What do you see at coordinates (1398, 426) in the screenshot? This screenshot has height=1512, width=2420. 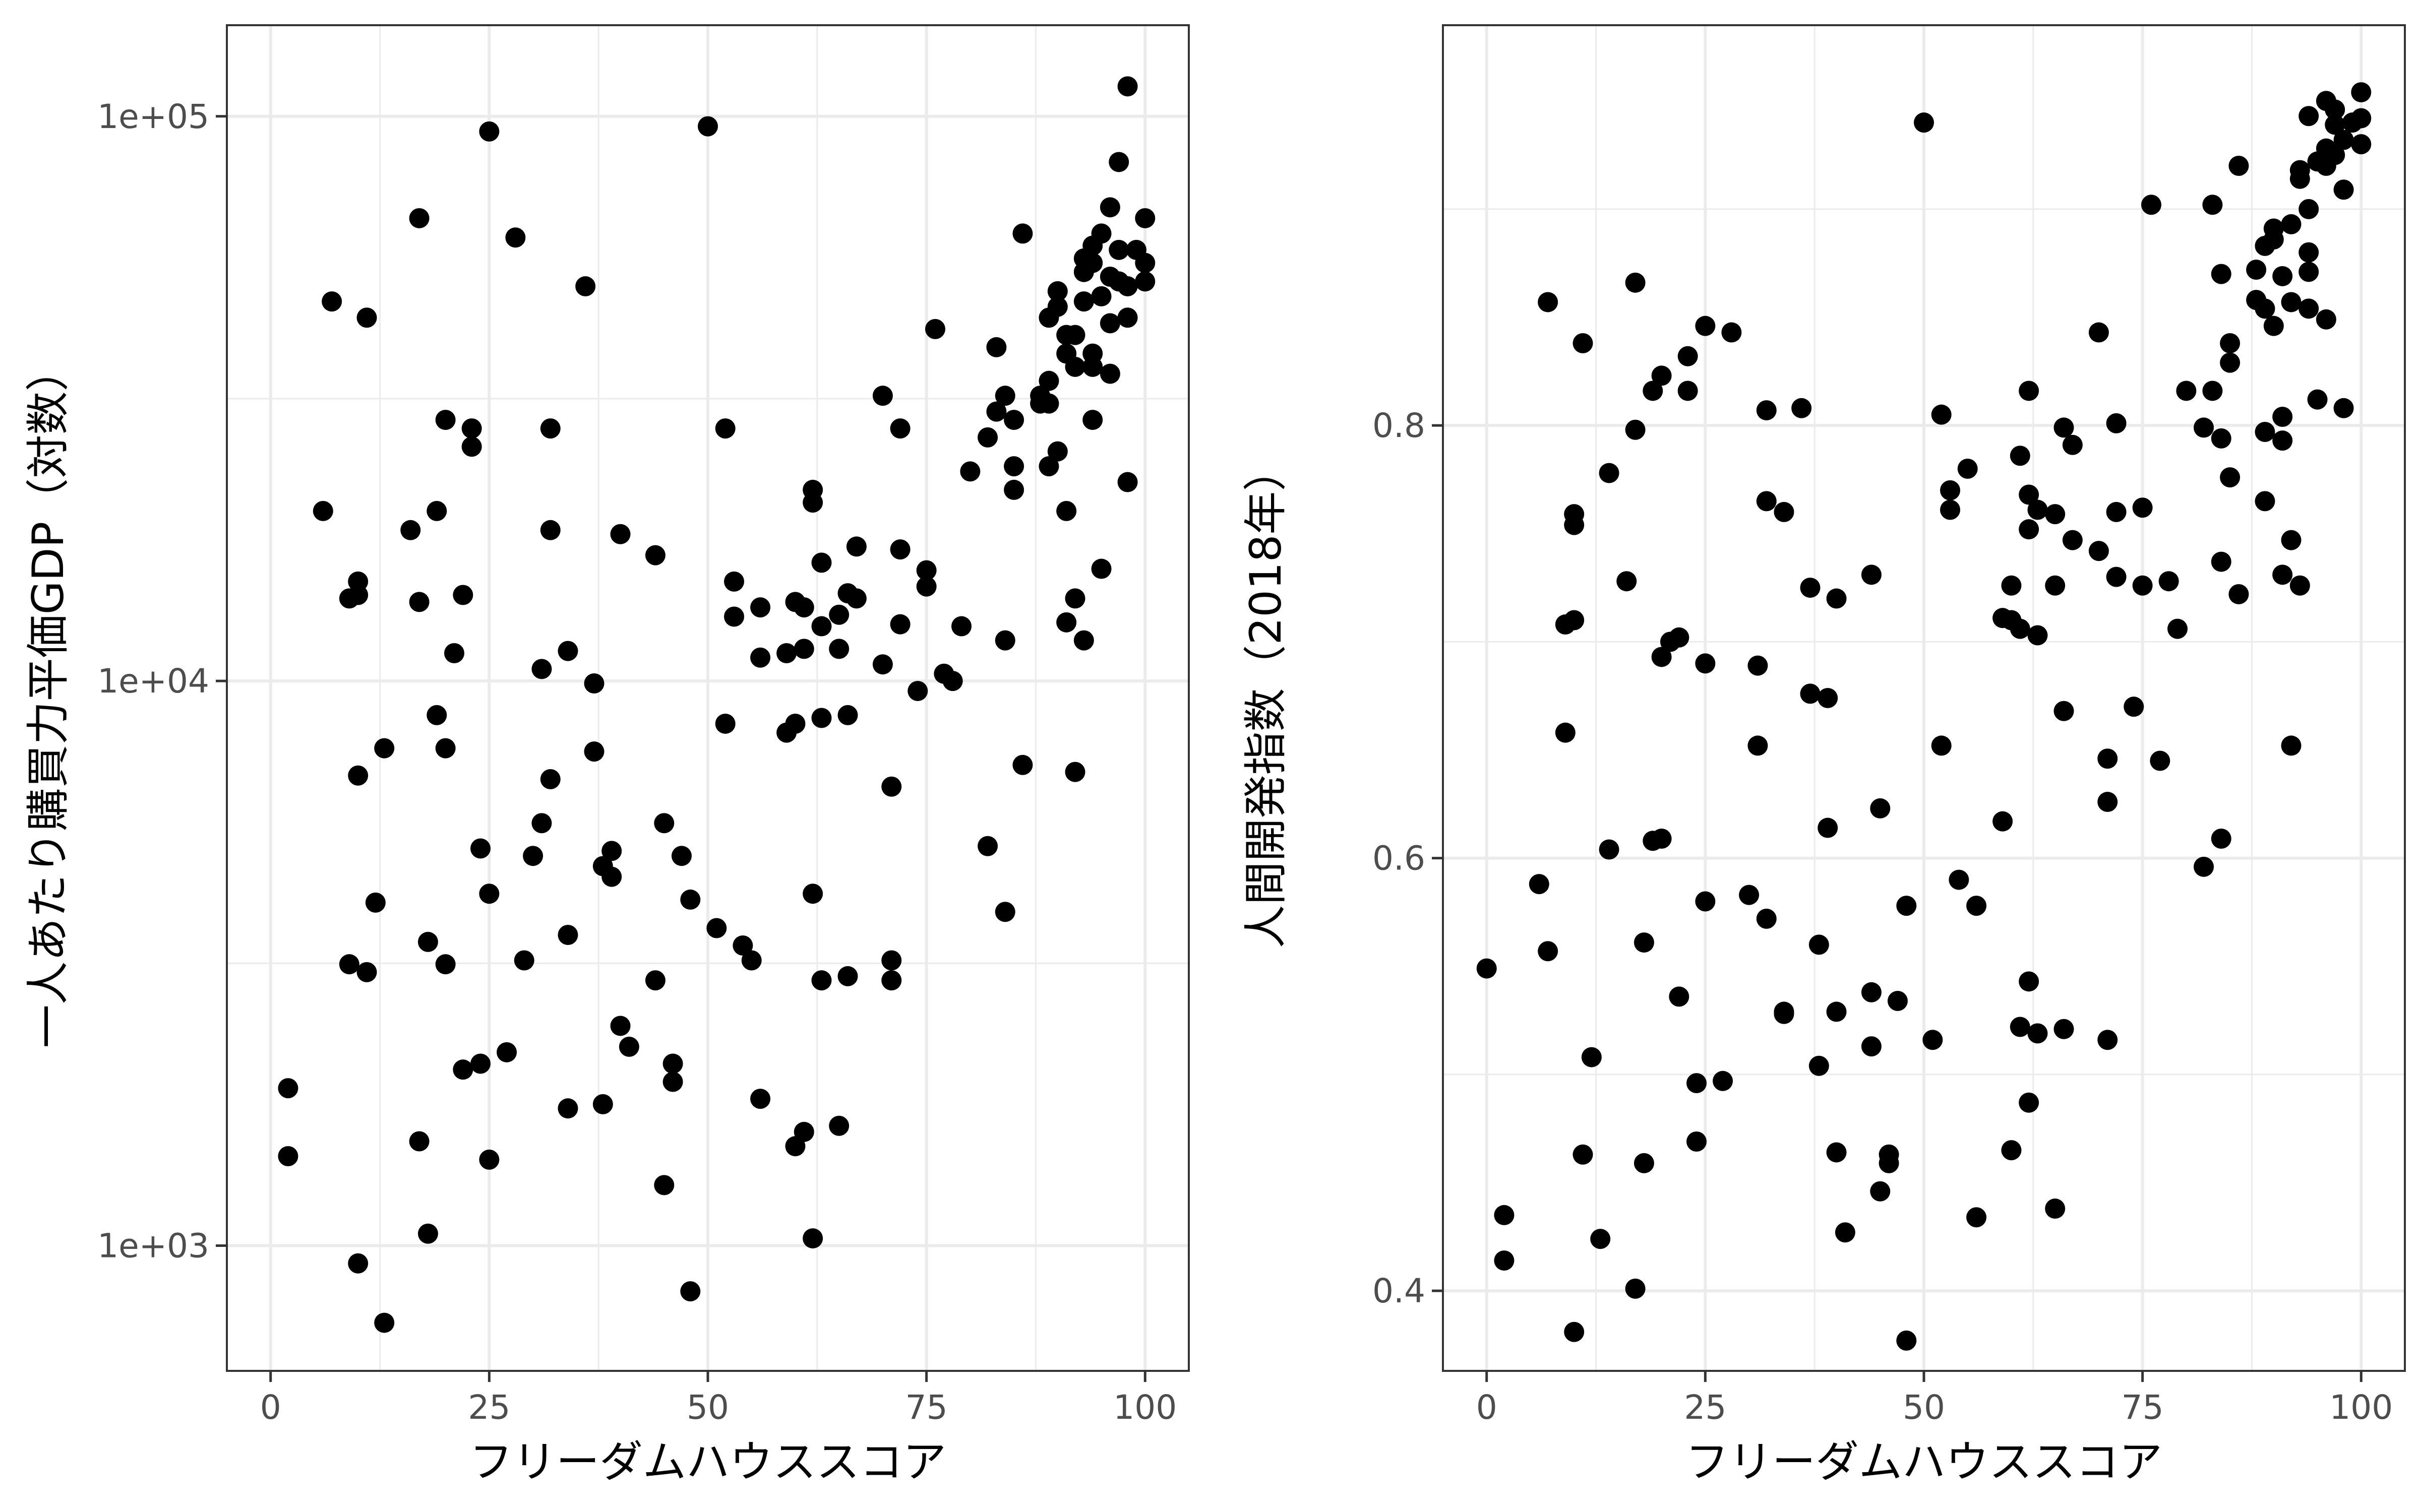 I see `right-y-tick-label: 0.8` at bounding box center [1398, 426].